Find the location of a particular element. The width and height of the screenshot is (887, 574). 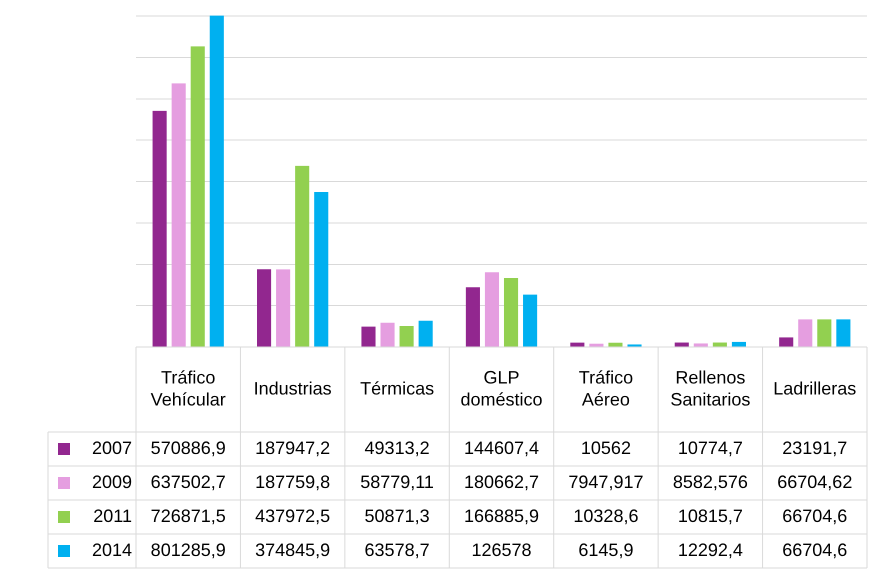

data-label: 126578 is located at coordinates (501, 550).